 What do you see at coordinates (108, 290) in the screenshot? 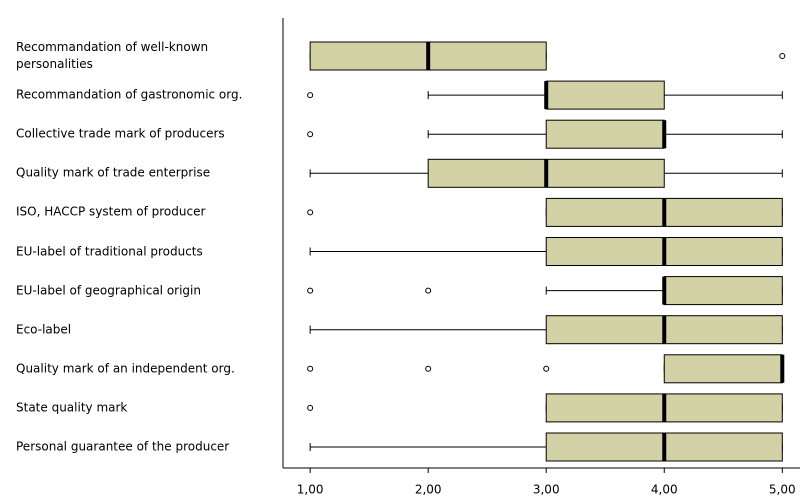
I see `category-label: EU-label of geographical origin` at bounding box center [108, 290].